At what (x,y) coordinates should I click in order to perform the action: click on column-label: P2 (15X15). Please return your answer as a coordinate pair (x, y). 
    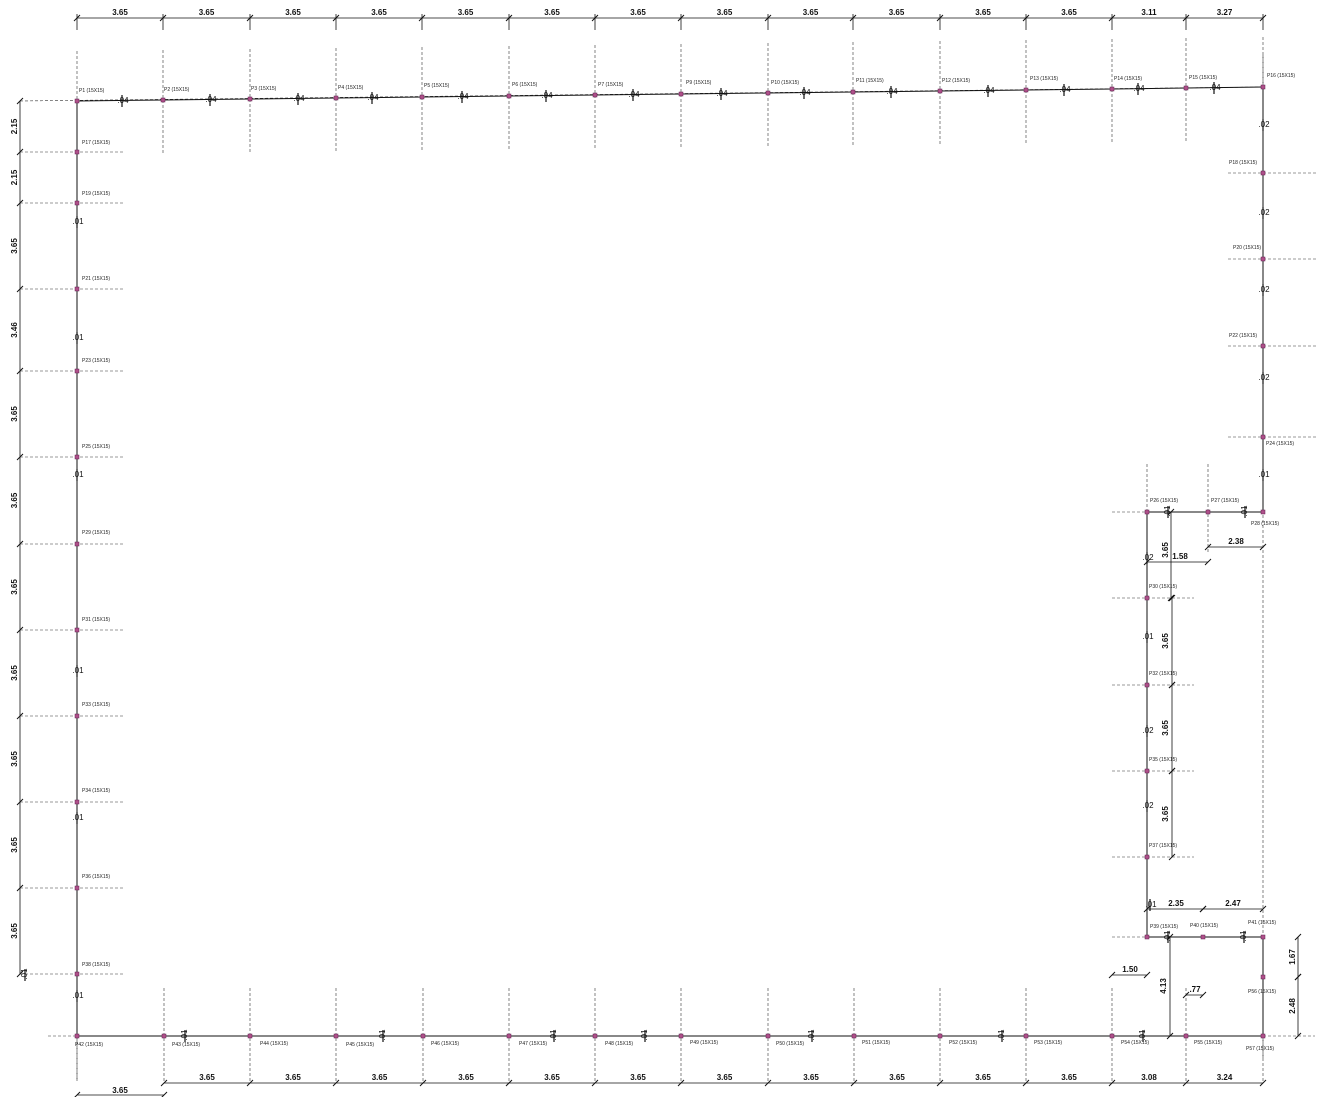
    Looking at the image, I should click on (177, 90).